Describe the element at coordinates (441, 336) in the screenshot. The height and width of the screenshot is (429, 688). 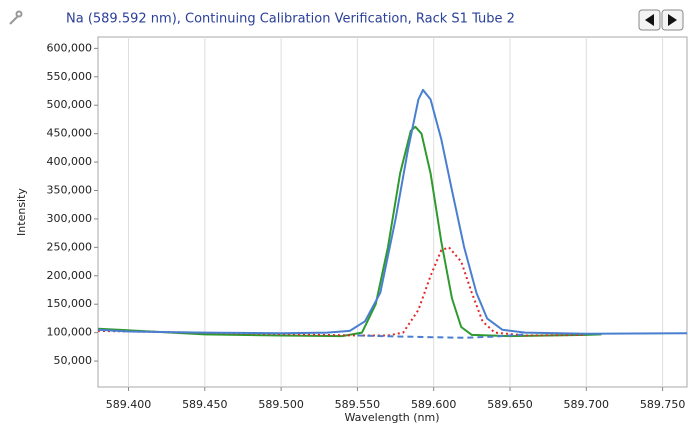
I see `line-series` at that location.